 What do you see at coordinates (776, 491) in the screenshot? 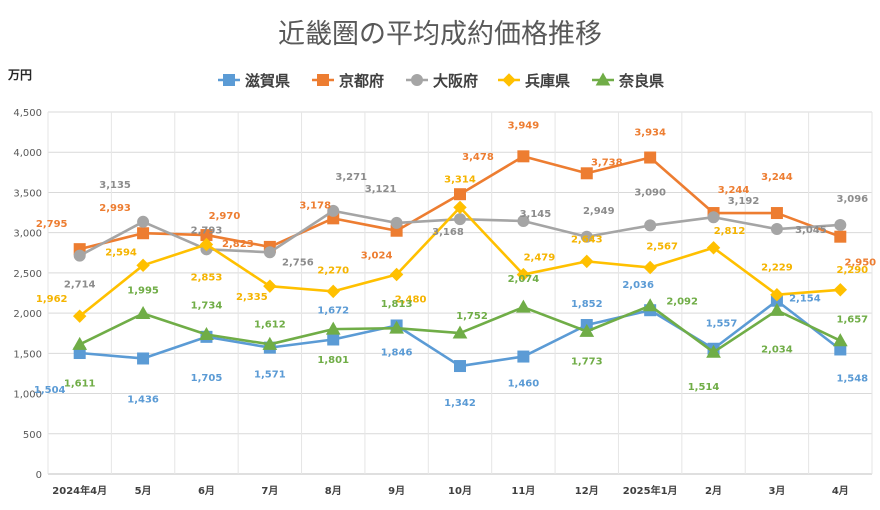
I see `x-tick-label: 3月` at bounding box center [776, 491].